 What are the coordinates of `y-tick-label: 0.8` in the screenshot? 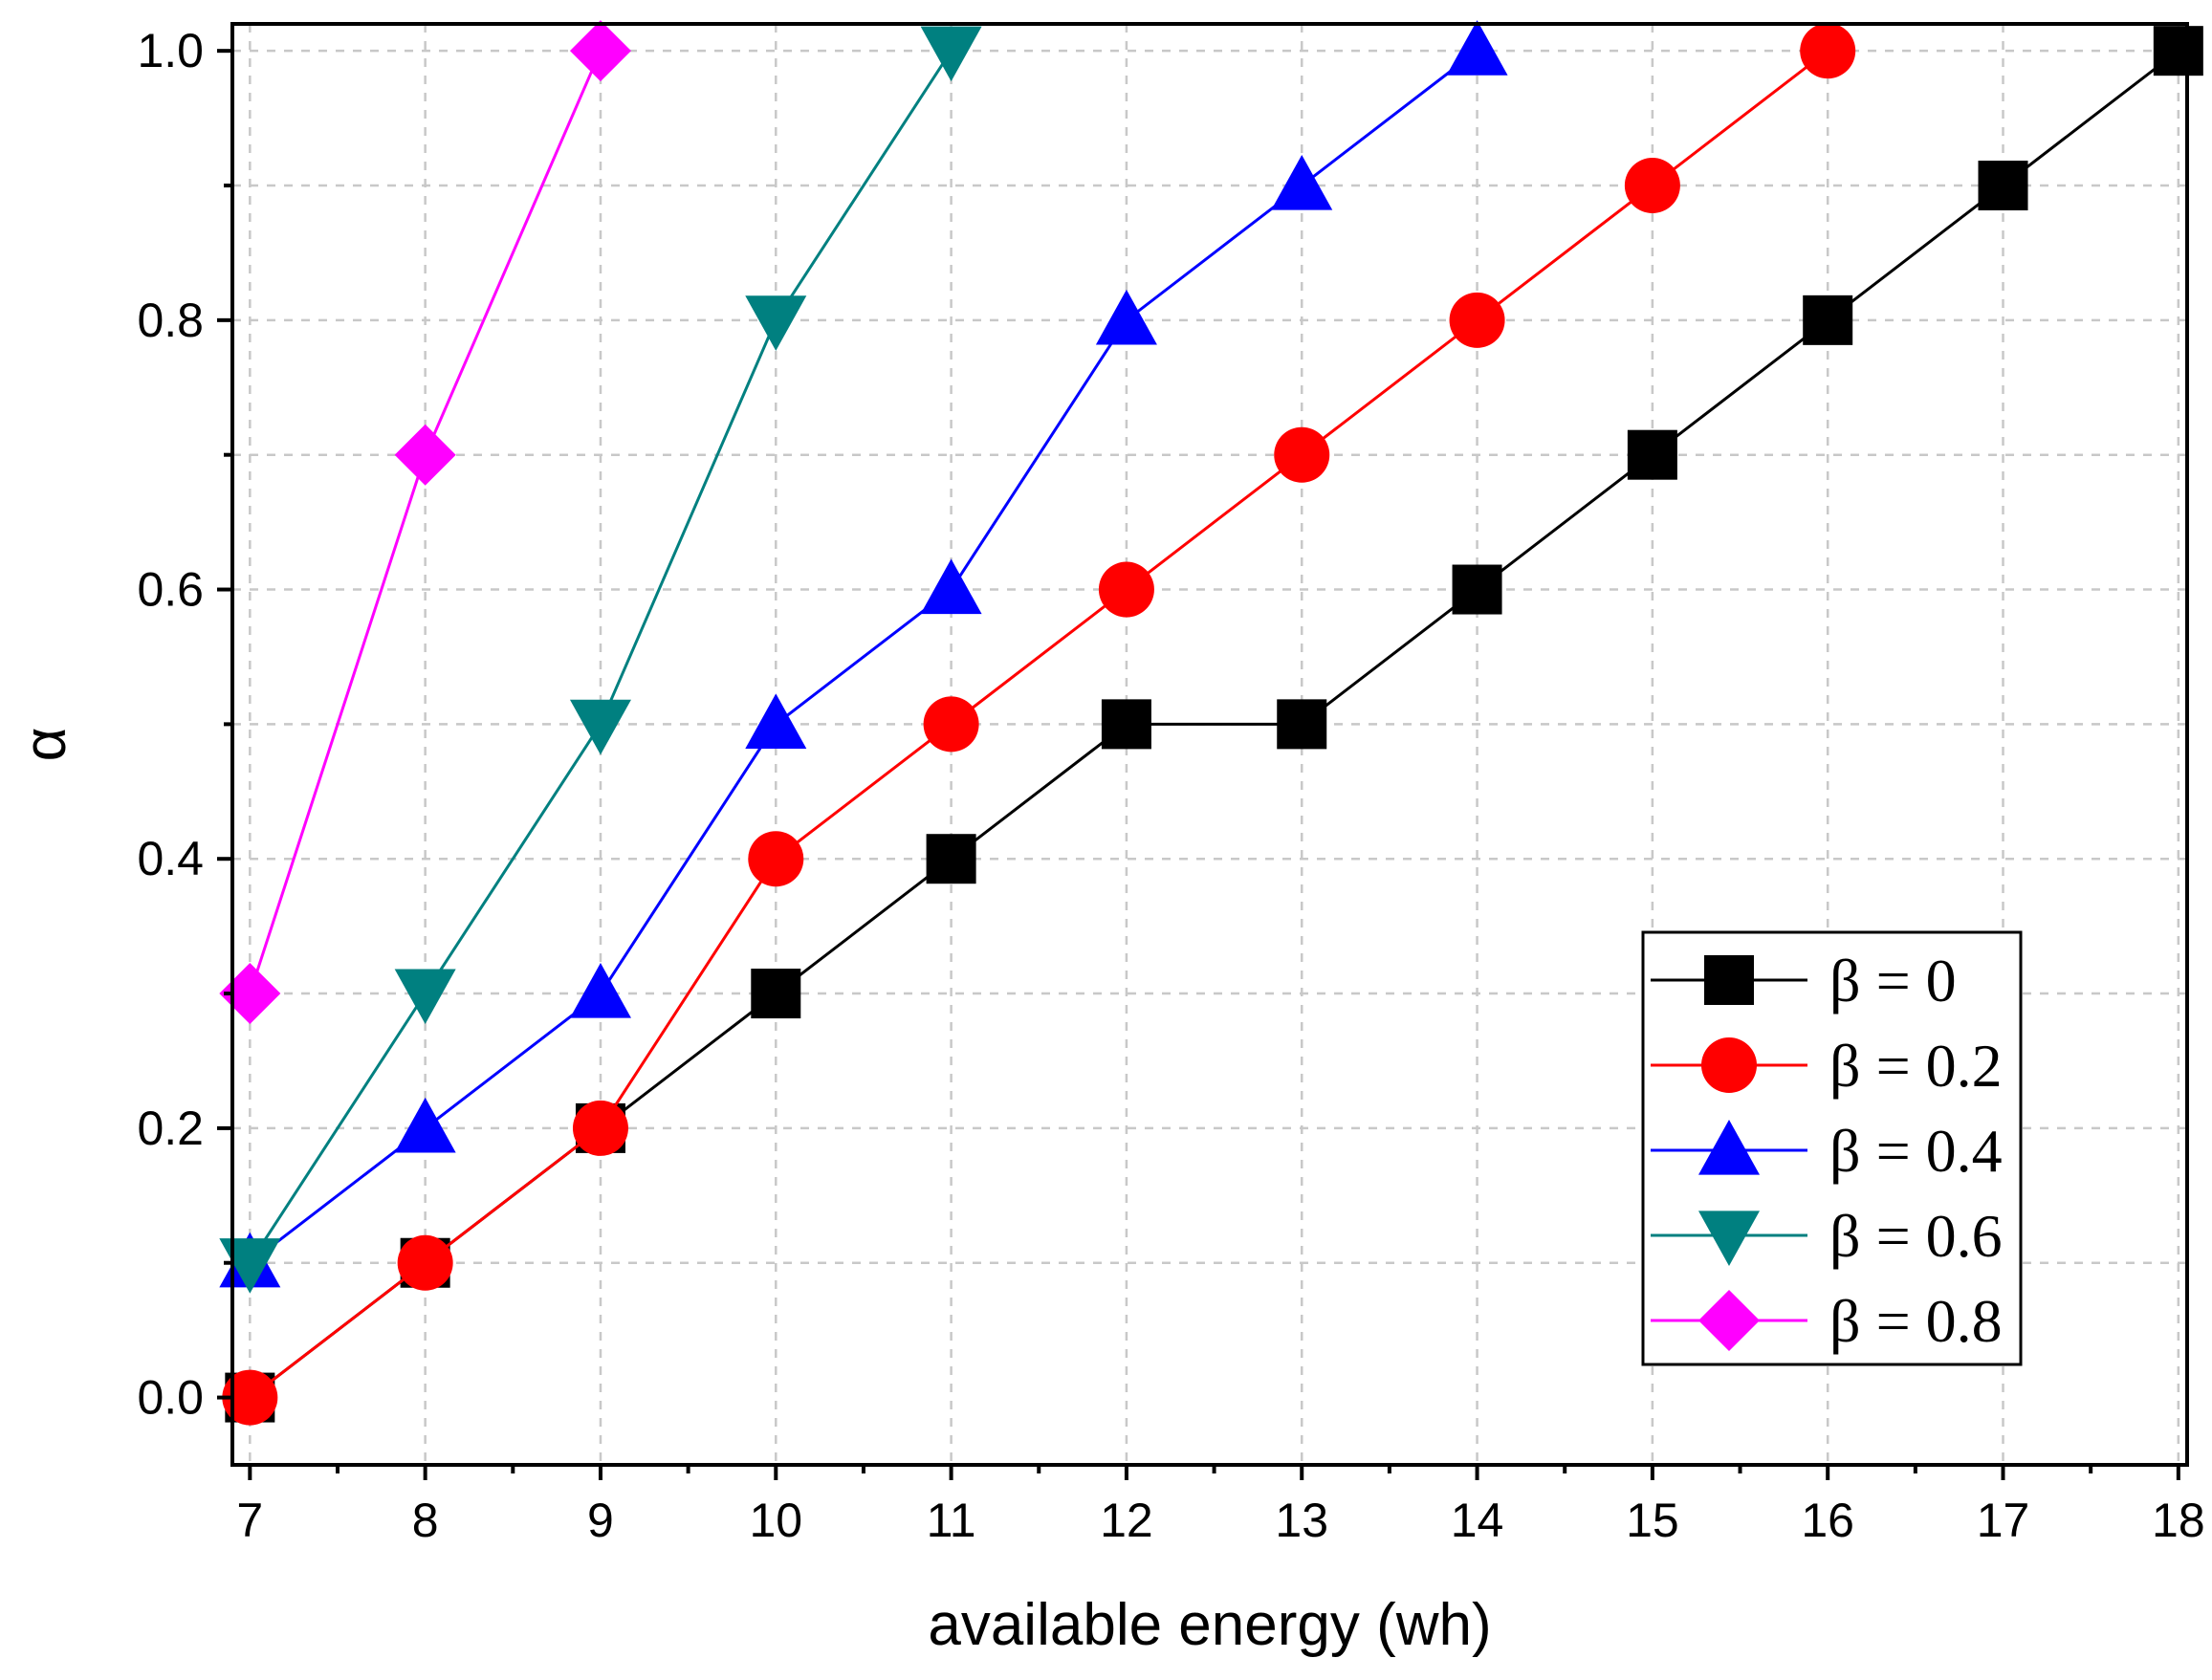 It's located at (170, 321).